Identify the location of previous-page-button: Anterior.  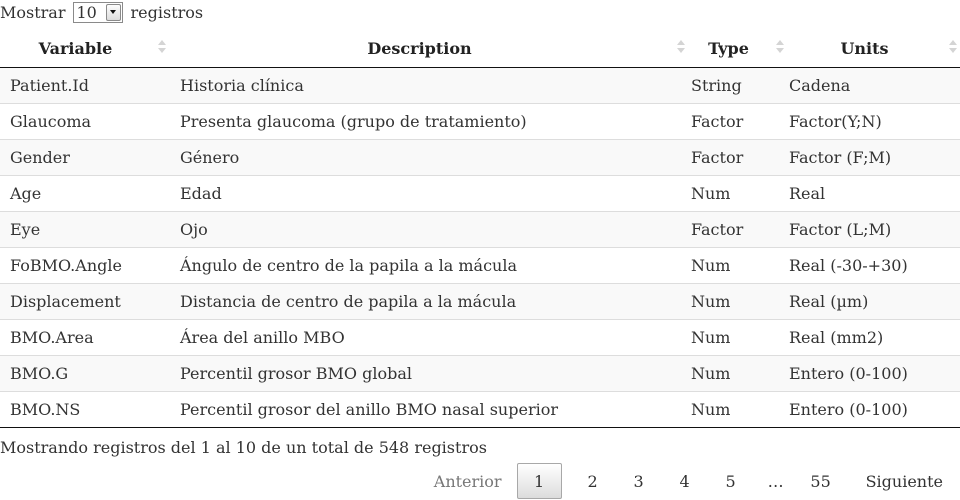
(467, 481).